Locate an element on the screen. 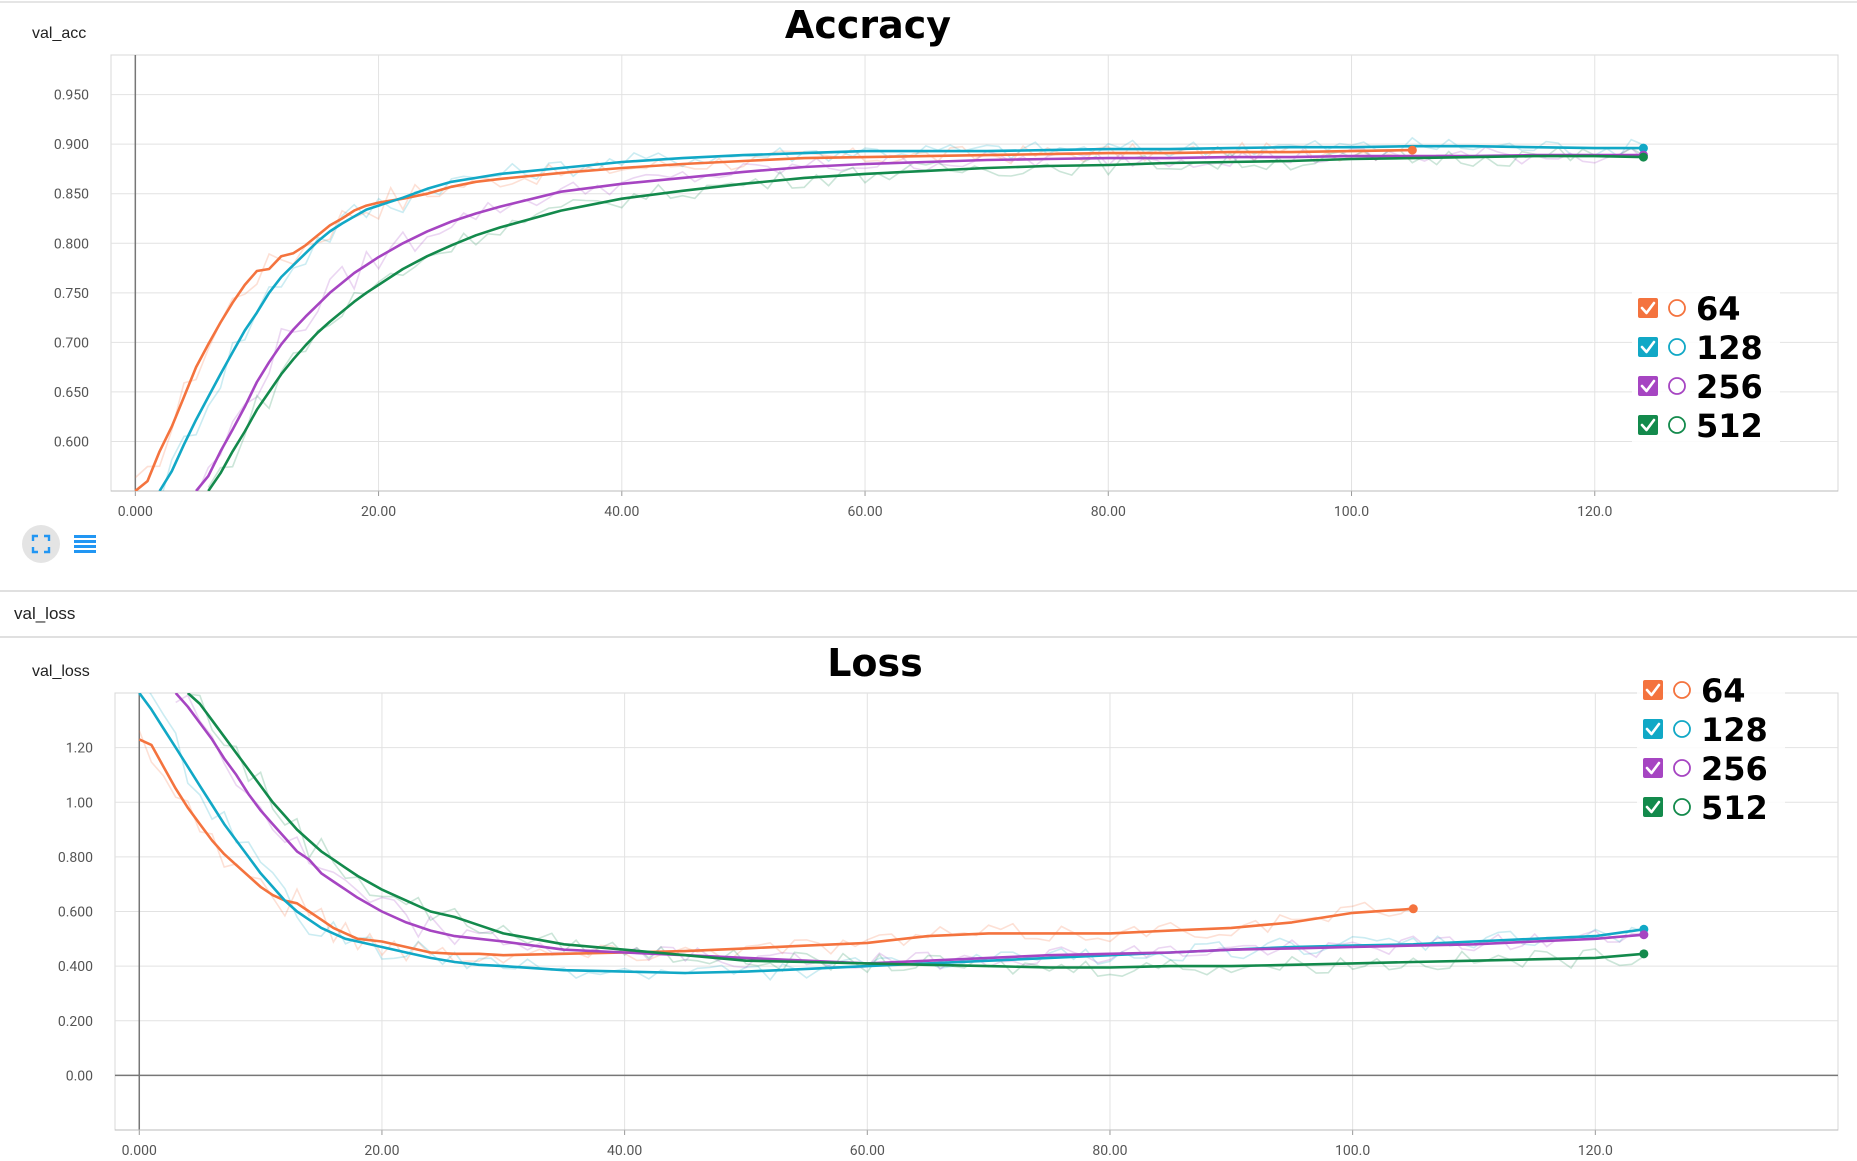 This screenshot has height=1161, width=1857. y-tick-label: 0.700 is located at coordinates (71, 343).